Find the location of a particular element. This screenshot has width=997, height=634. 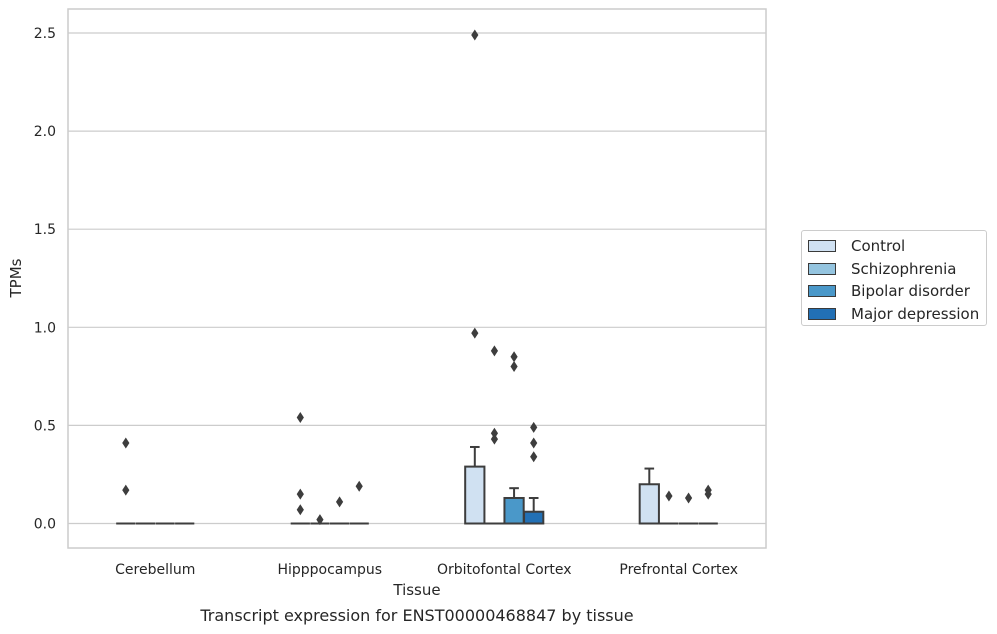

legend-item-major-depression: Major depression is located at coordinates (897, 314).